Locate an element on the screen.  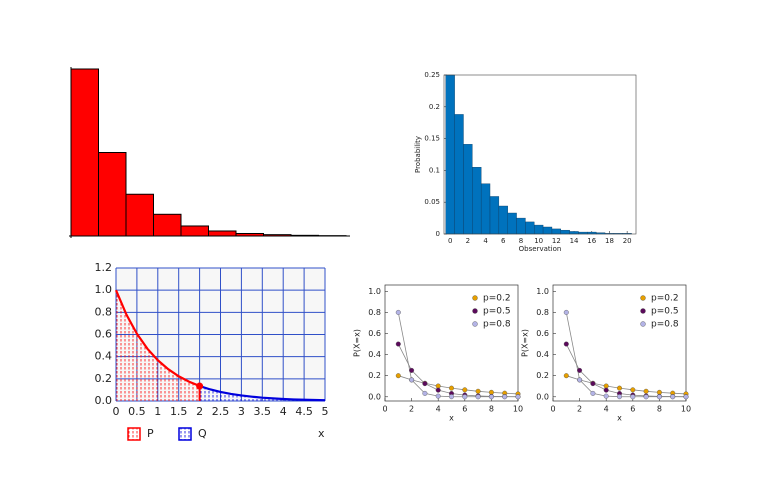
y-tick-label: 0 is located at coordinates (438, 234).